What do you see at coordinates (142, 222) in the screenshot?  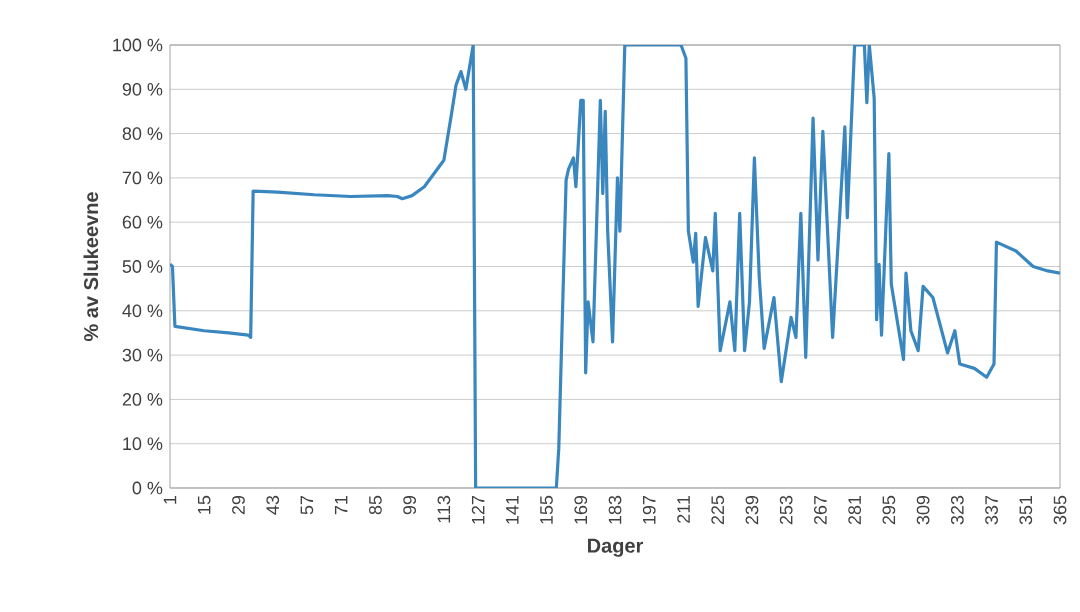 I see `y-tick-label: 60 %` at bounding box center [142, 222].